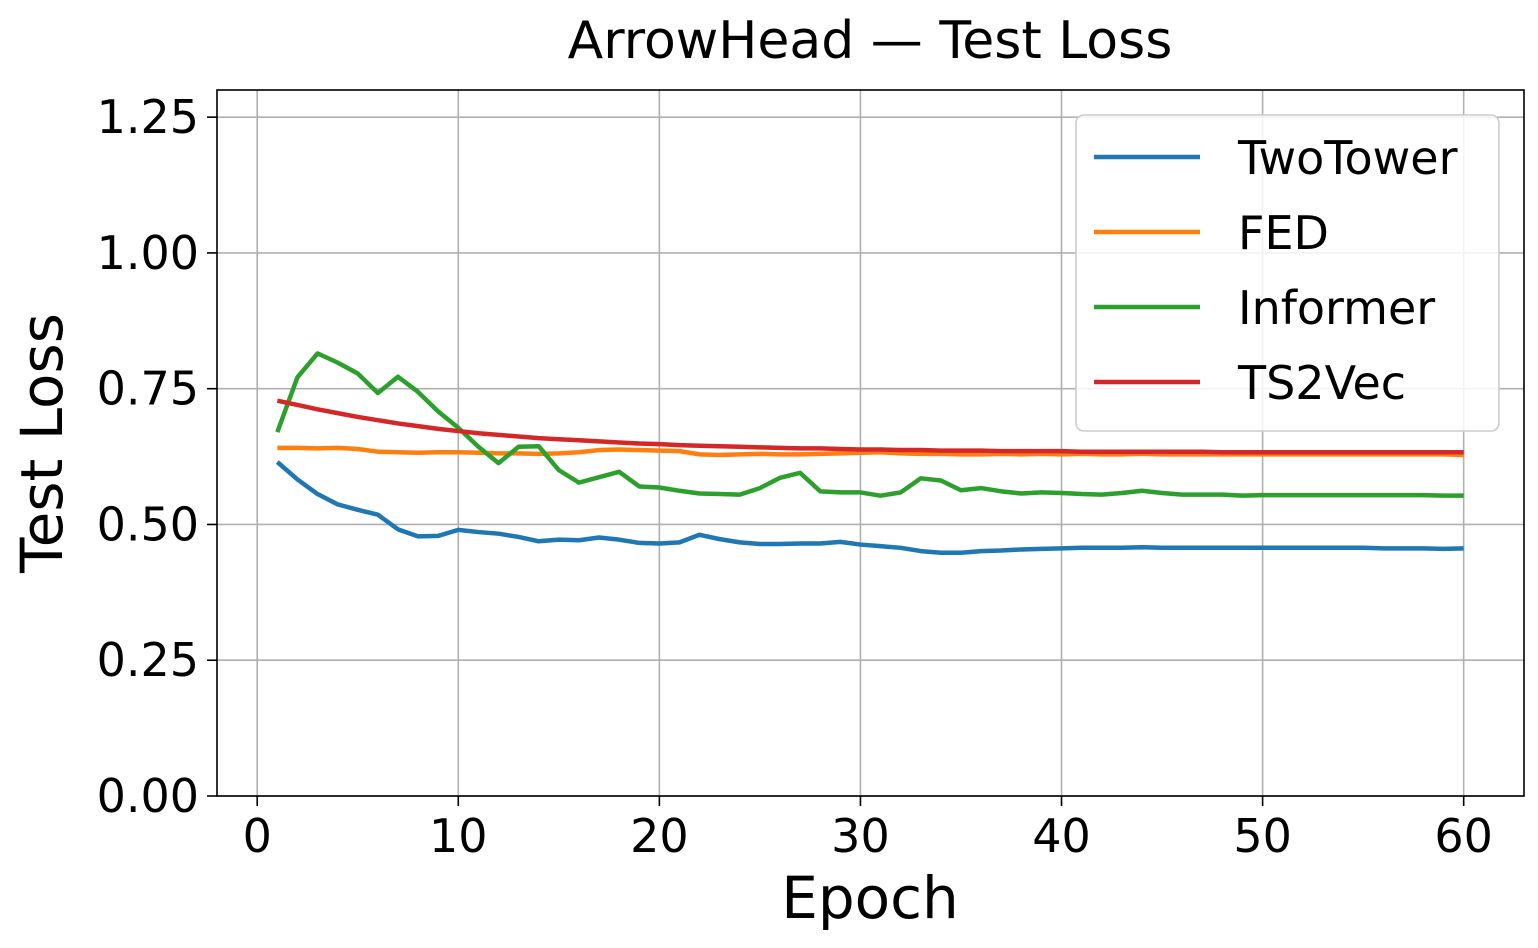 The width and height of the screenshot is (1538, 948). I want to click on legend-label-twotower: TwoTower, so click(1347, 158).